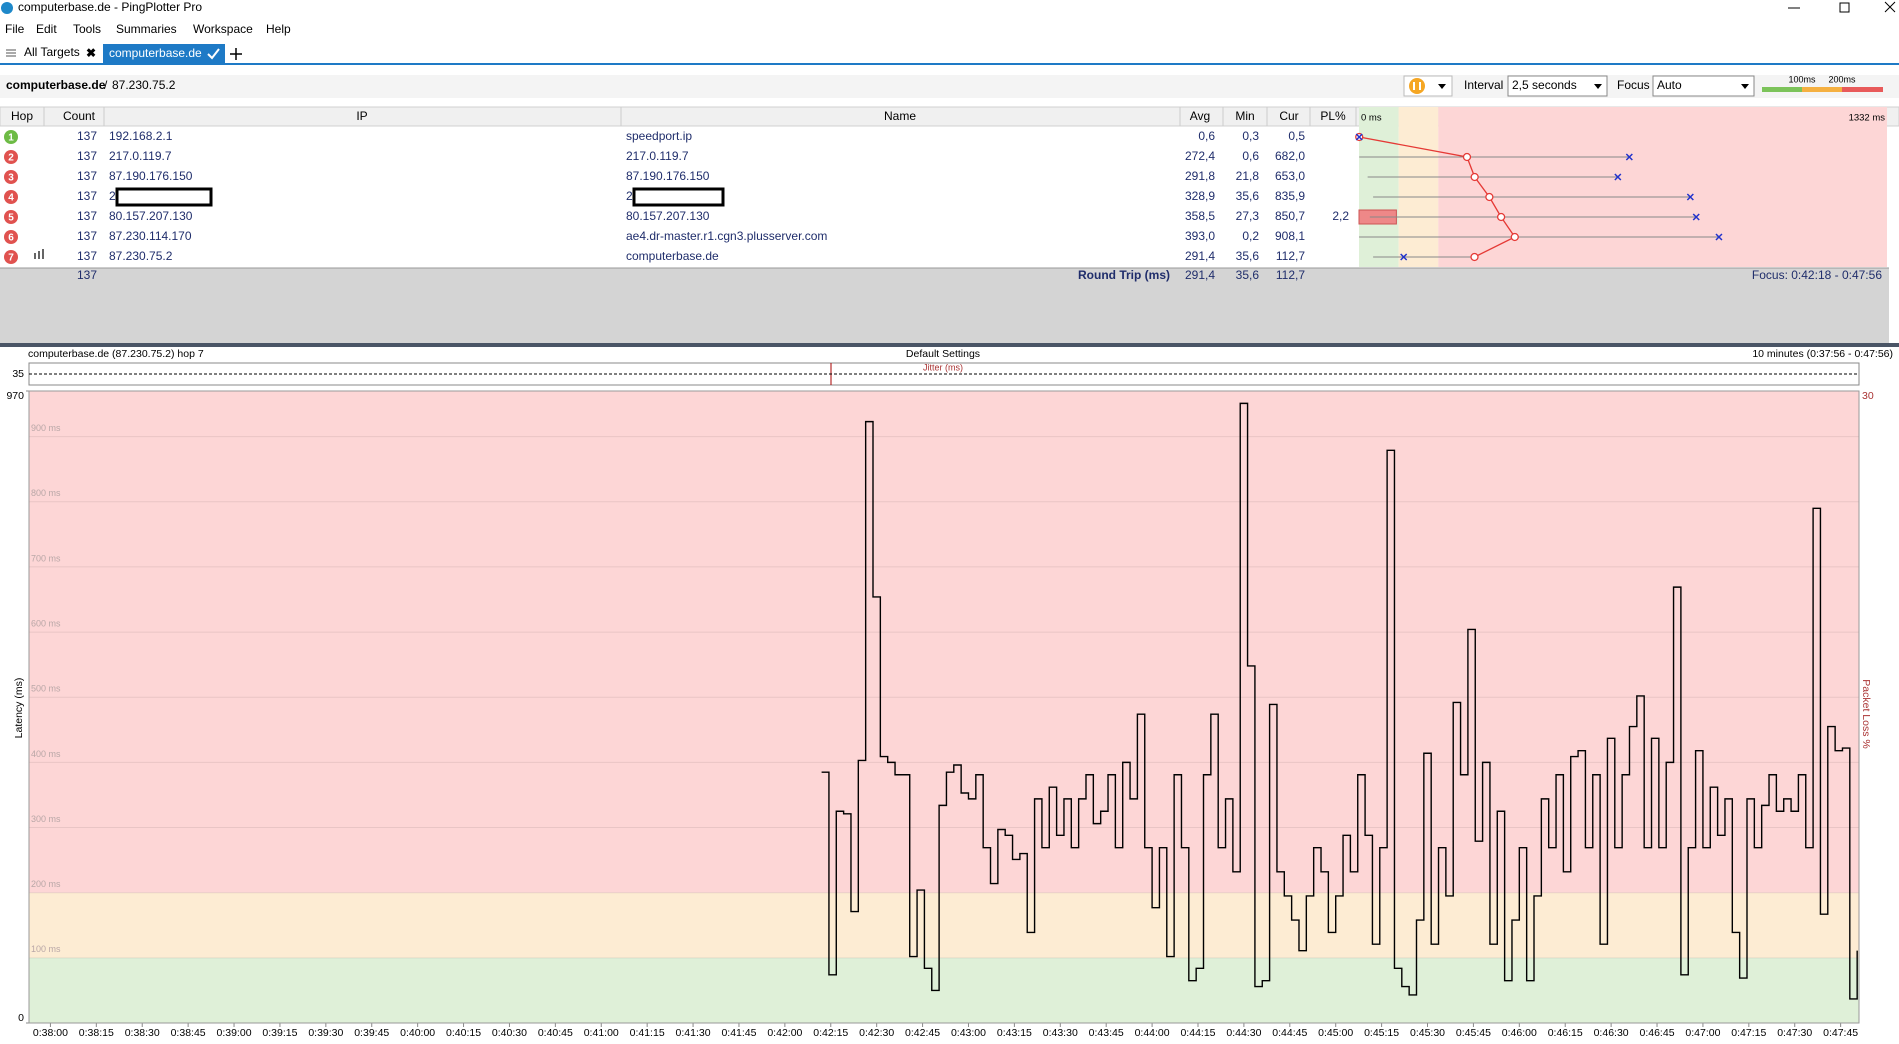  I want to click on x-tick-label: 0:44:15, so click(1197, 1033).